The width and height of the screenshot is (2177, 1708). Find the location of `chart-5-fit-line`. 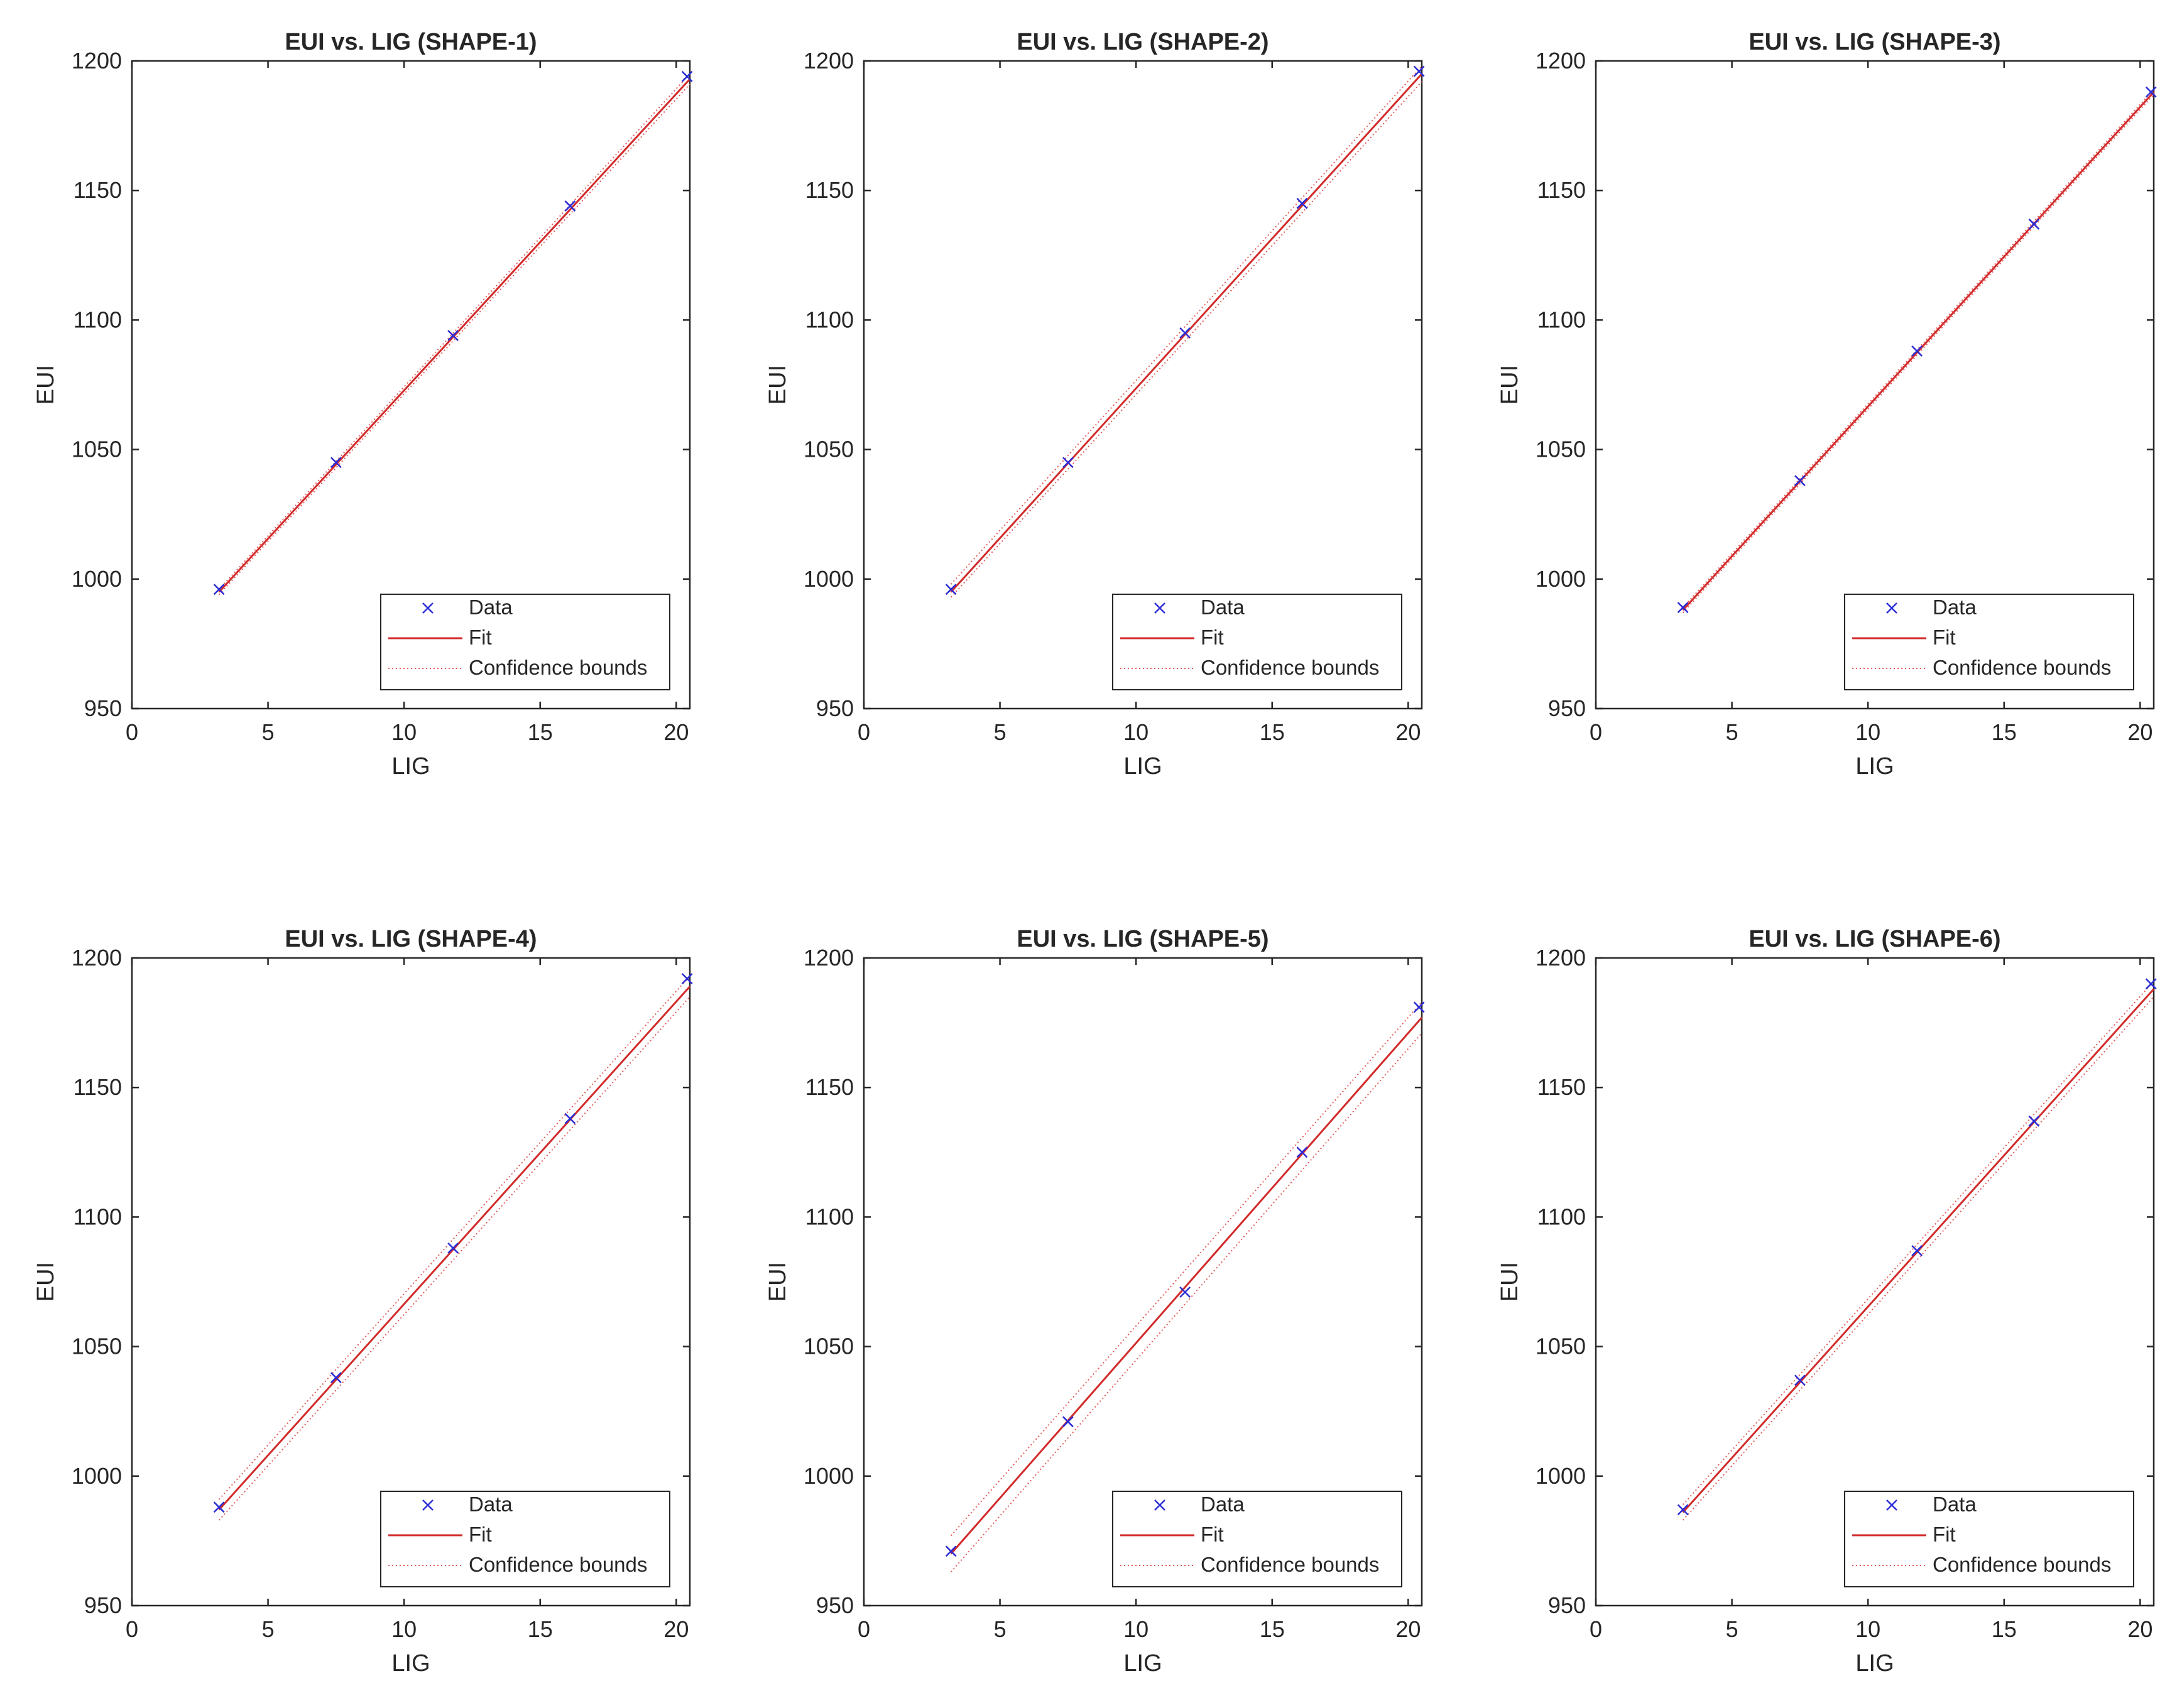

chart-5-fit-line is located at coordinates (1187, 1286).